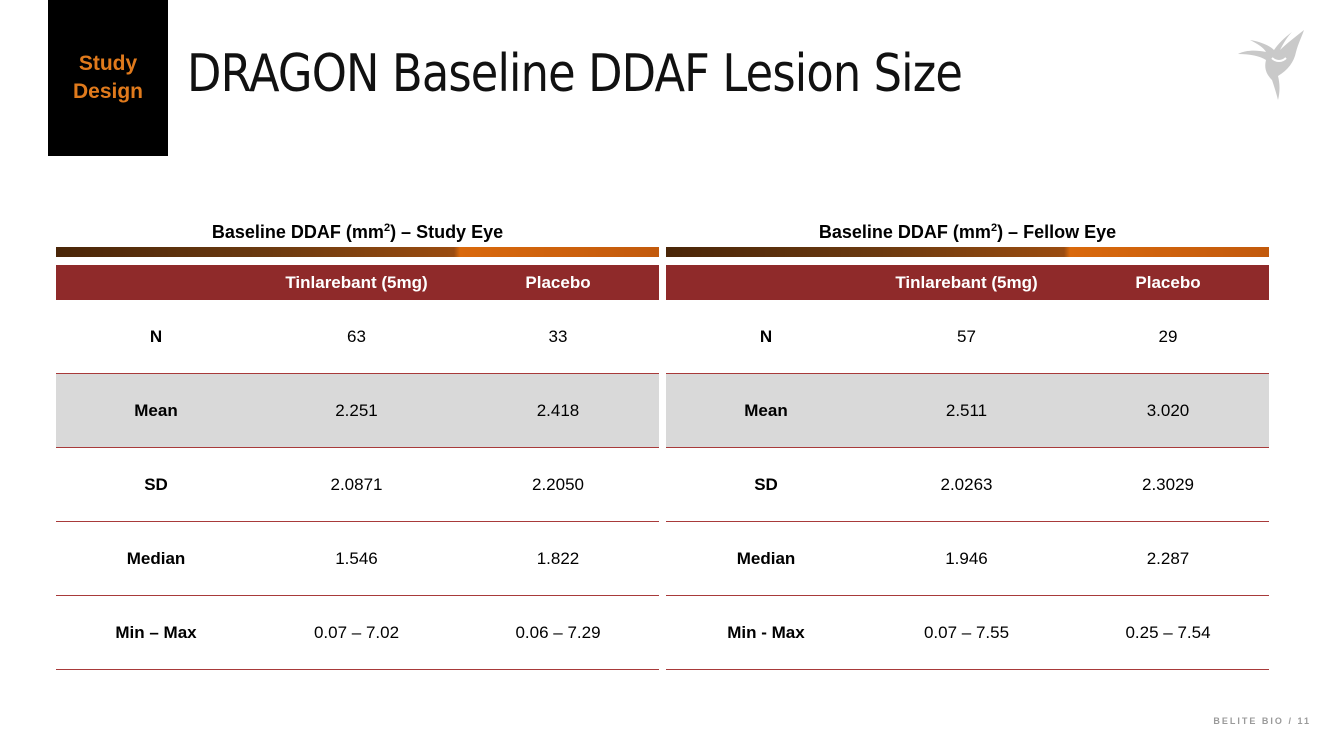  I want to click on table-cell: 33, so click(558, 336).